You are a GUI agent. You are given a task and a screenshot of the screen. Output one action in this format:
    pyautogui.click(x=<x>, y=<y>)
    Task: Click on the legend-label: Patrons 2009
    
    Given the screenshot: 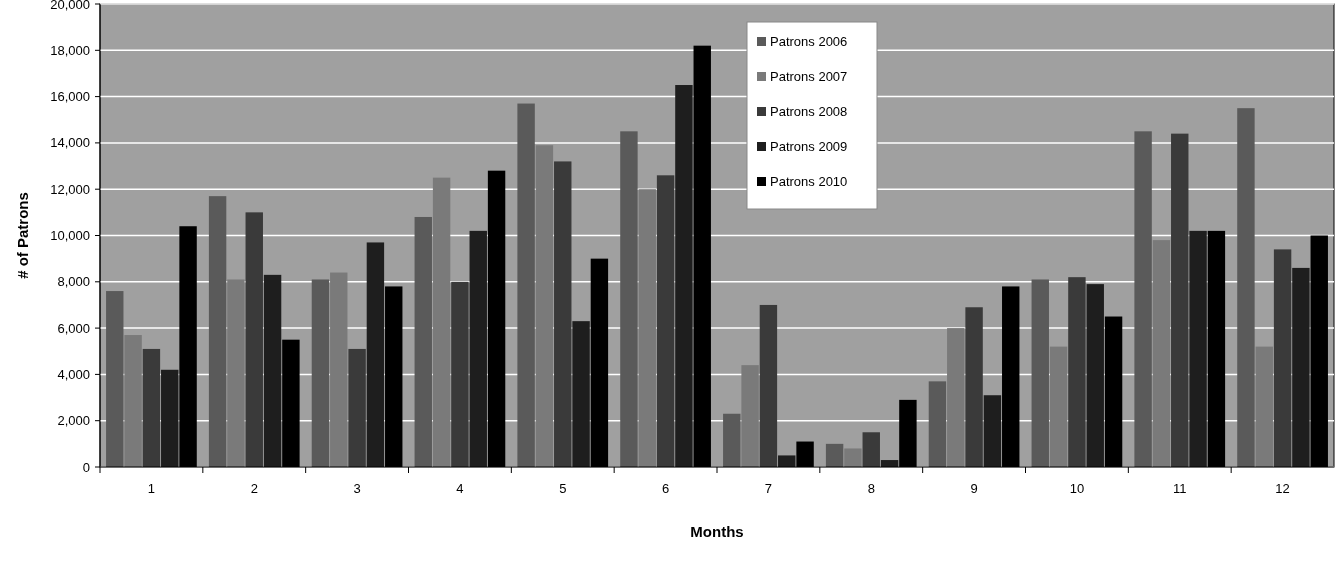 What is the action you would take?
    pyautogui.click(x=809, y=146)
    